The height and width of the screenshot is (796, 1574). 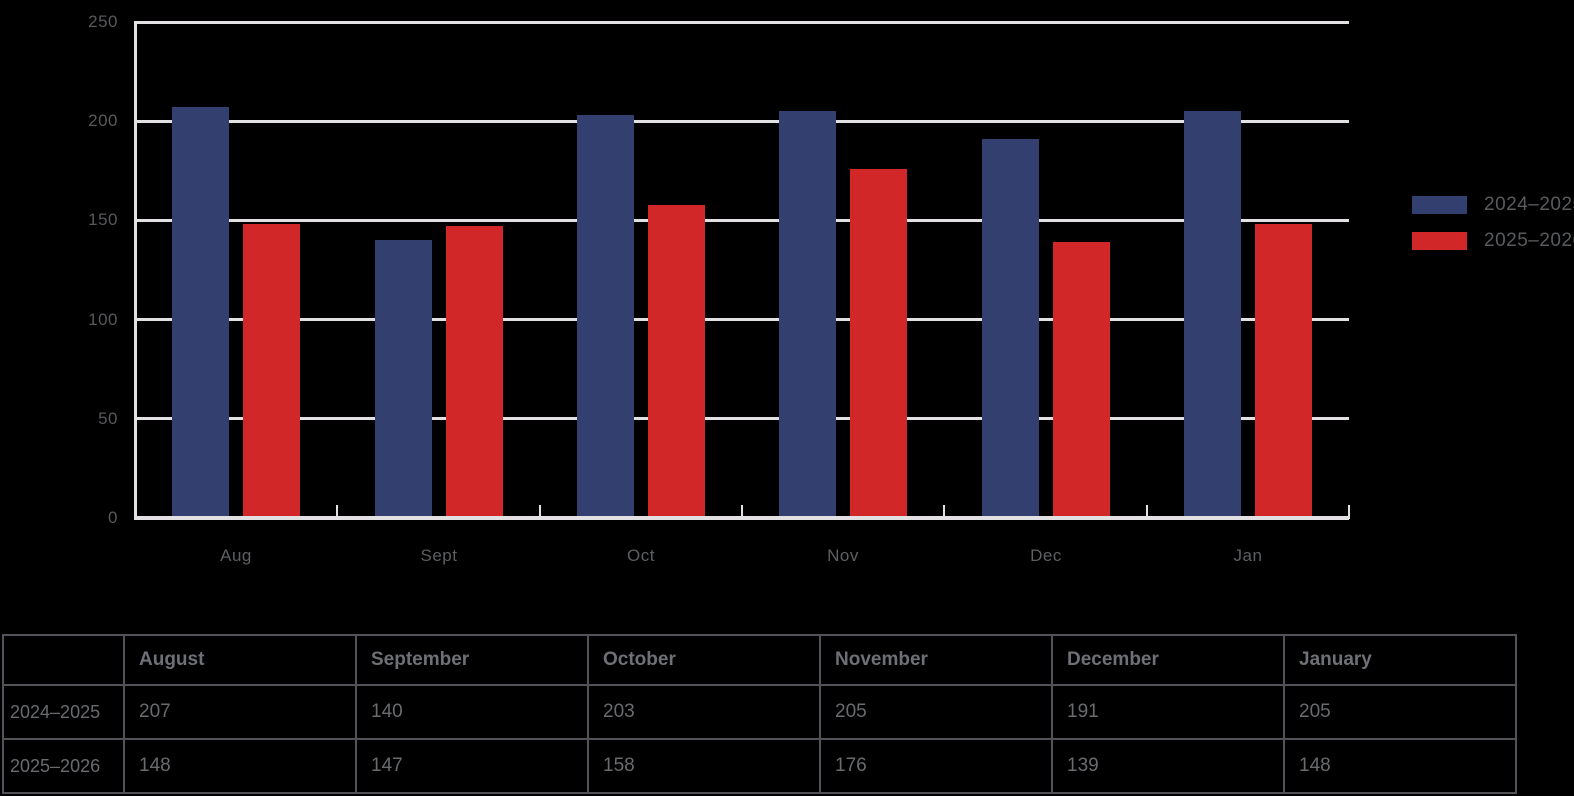 I want to click on y-tick-label: 50, so click(x=108, y=418).